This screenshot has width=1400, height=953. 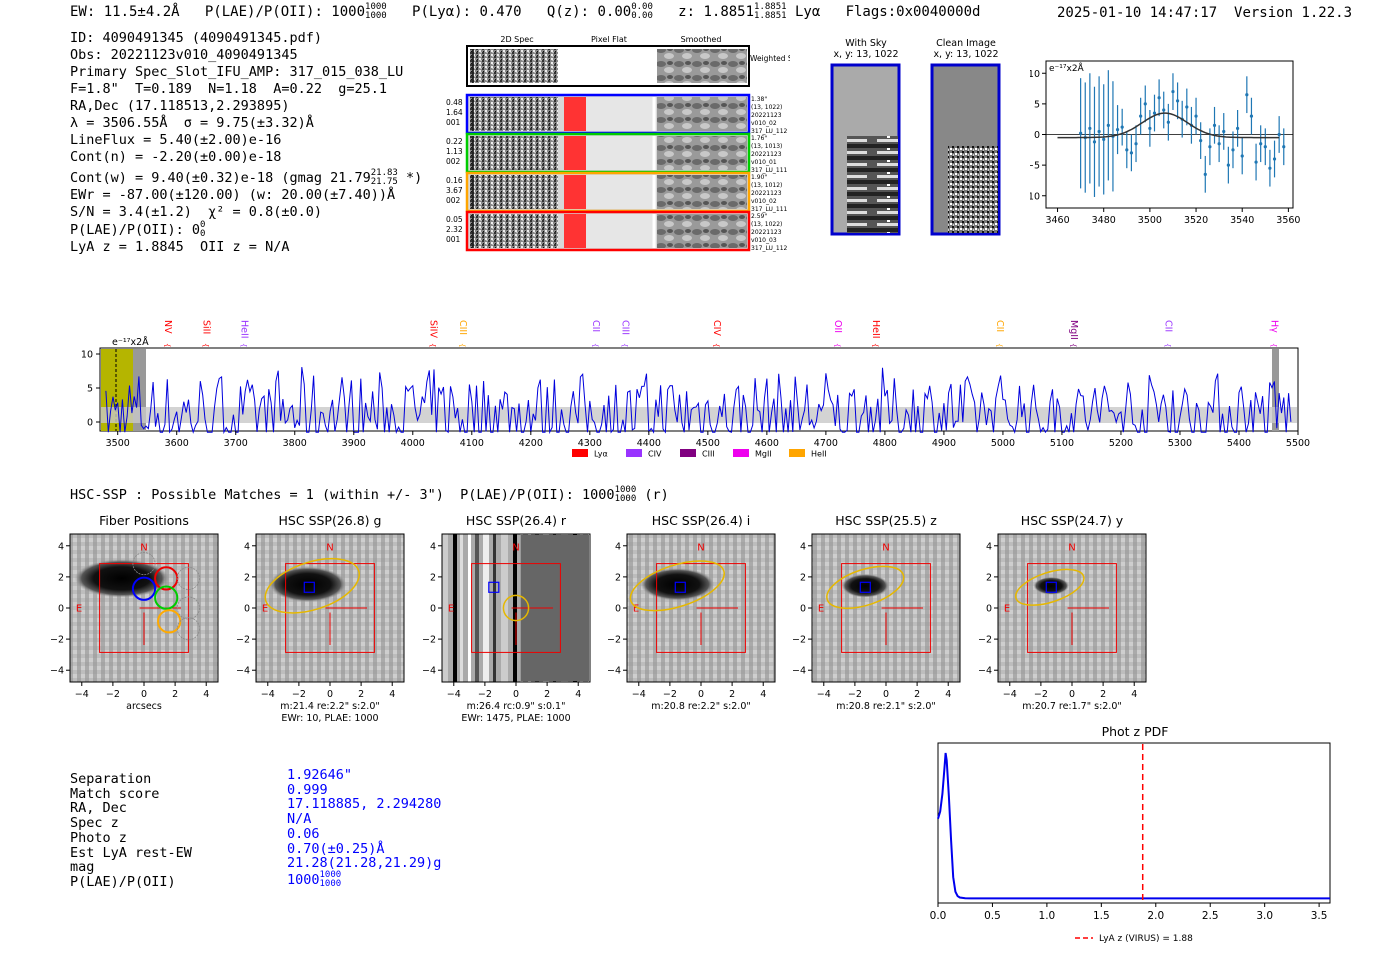 What do you see at coordinates (766, 232) in the screenshot?
I see `fiber-right-label: 20221123` at bounding box center [766, 232].